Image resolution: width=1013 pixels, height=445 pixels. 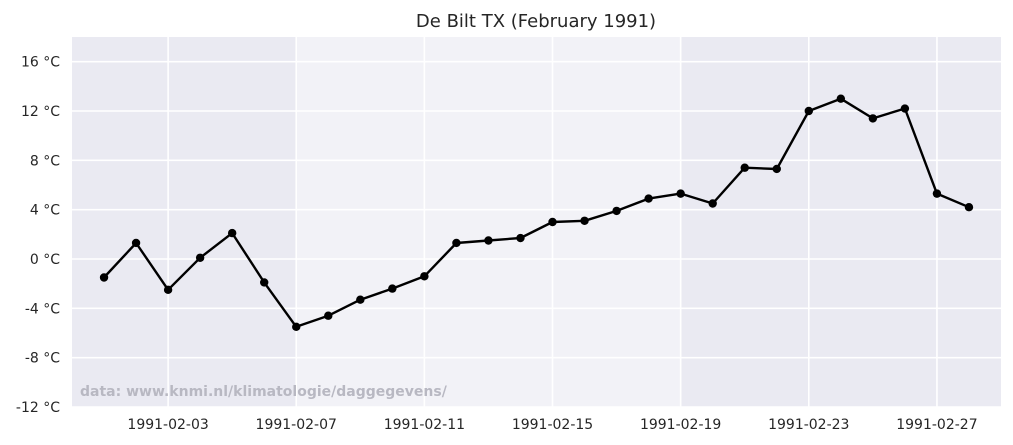 I want to click on x-tick-label: 1991-02-03, so click(x=167, y=425).